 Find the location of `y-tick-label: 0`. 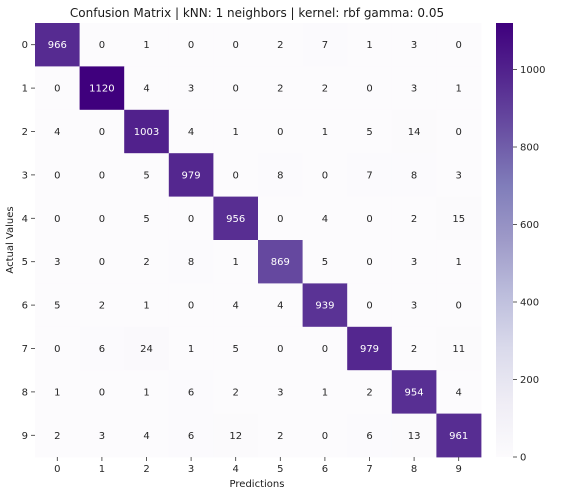

y-tick-label: 0 is located at coordinates (25, 45).